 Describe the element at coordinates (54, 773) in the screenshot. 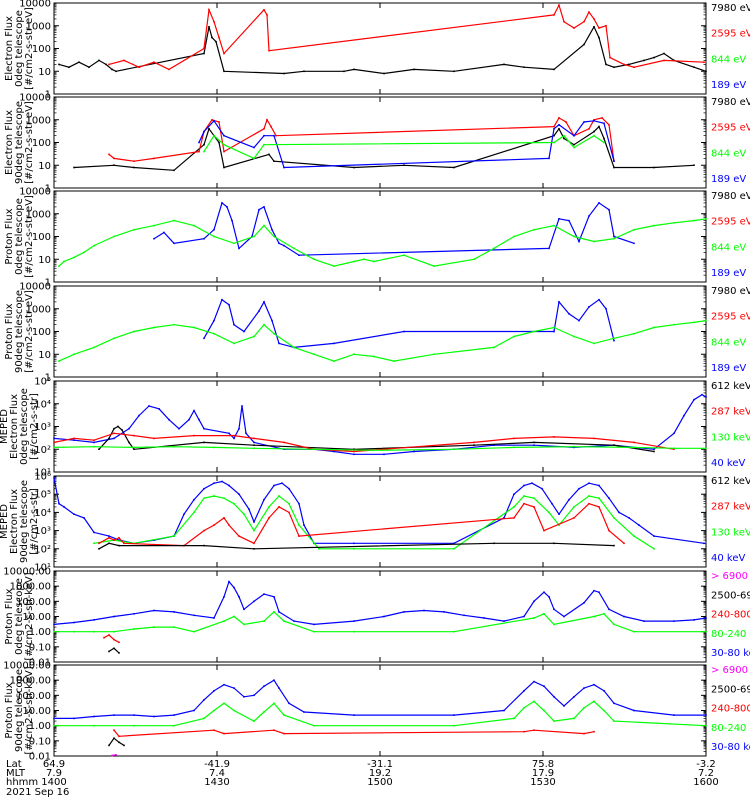

I see `x-tick-label: 7.9` at that location.